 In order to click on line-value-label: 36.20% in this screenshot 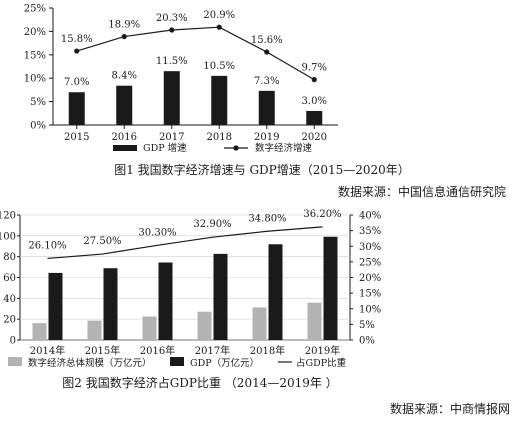, I will do `click(322, 214)`.